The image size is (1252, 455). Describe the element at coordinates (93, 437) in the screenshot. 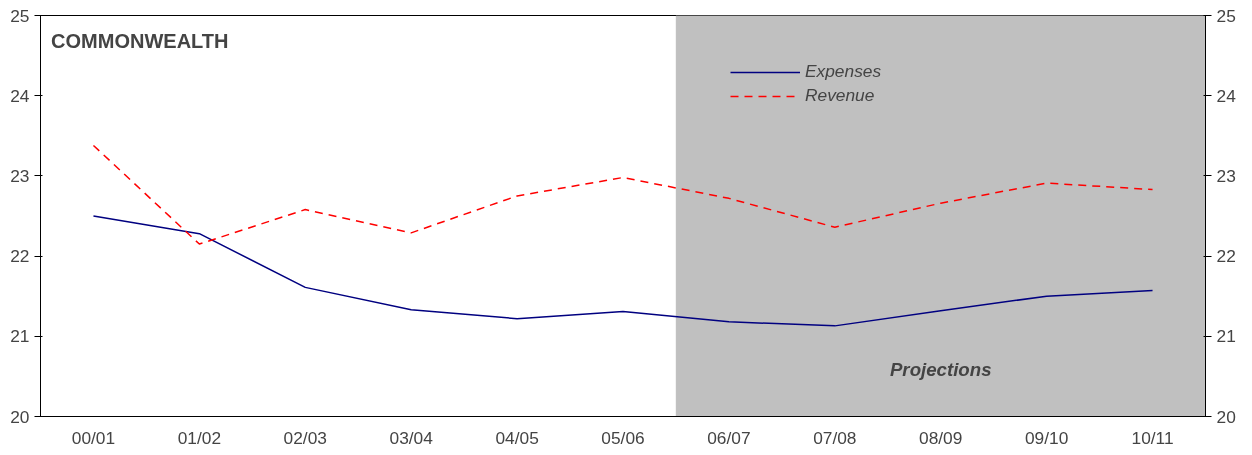

I see `x-tick-label: 00/01` at that location.